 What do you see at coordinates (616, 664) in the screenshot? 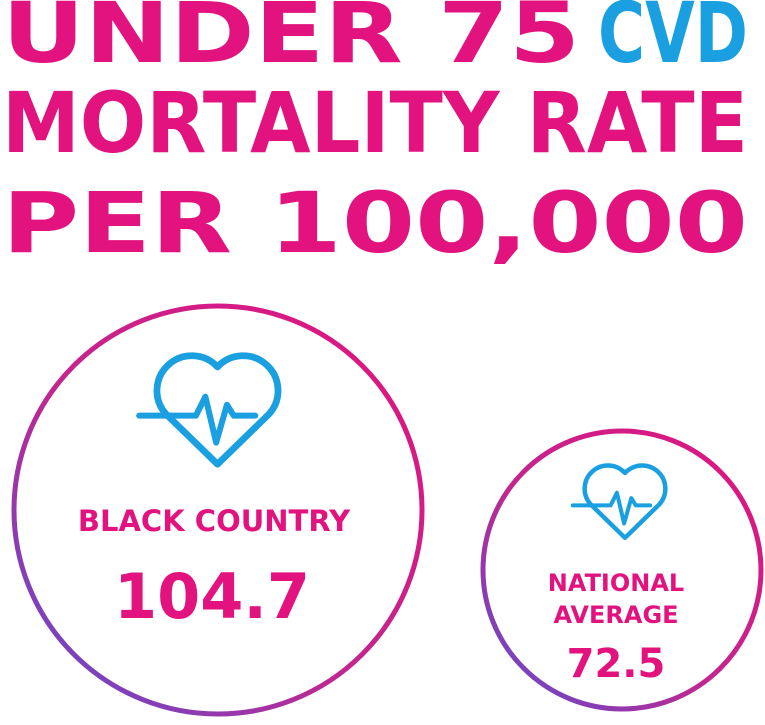
I see `item-value: 72.5` at bounding box center [616, 664].